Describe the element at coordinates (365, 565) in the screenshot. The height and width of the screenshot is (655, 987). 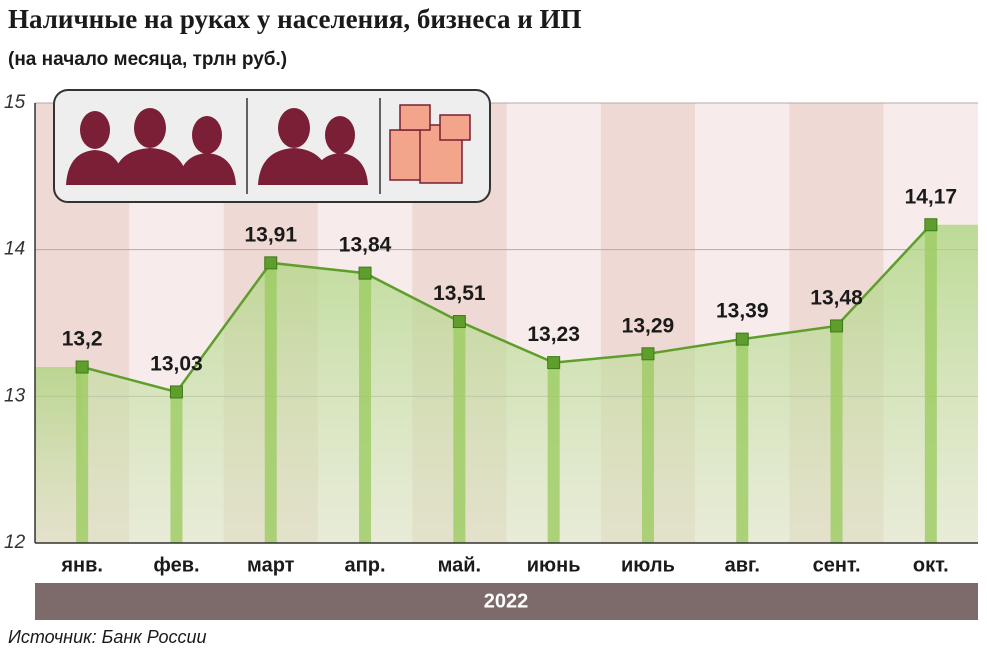
I see `x-tick-label: апр.` at that location.